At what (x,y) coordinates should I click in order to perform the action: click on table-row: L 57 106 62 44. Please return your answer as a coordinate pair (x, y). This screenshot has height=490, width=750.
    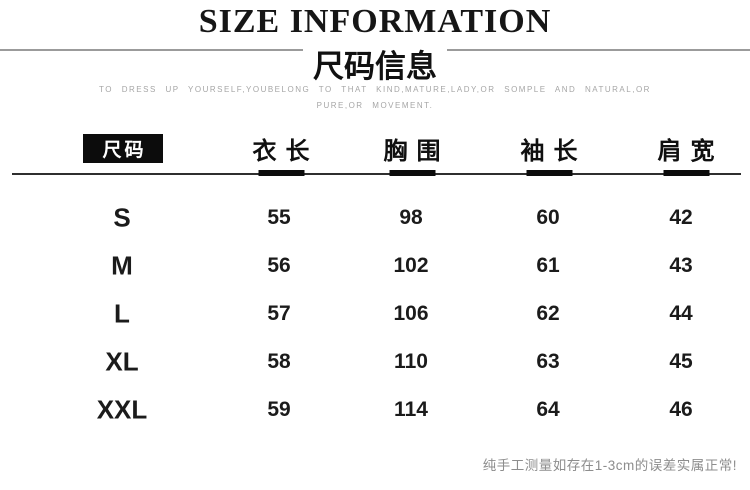
    Looking at the image, I should click on (375, 314).